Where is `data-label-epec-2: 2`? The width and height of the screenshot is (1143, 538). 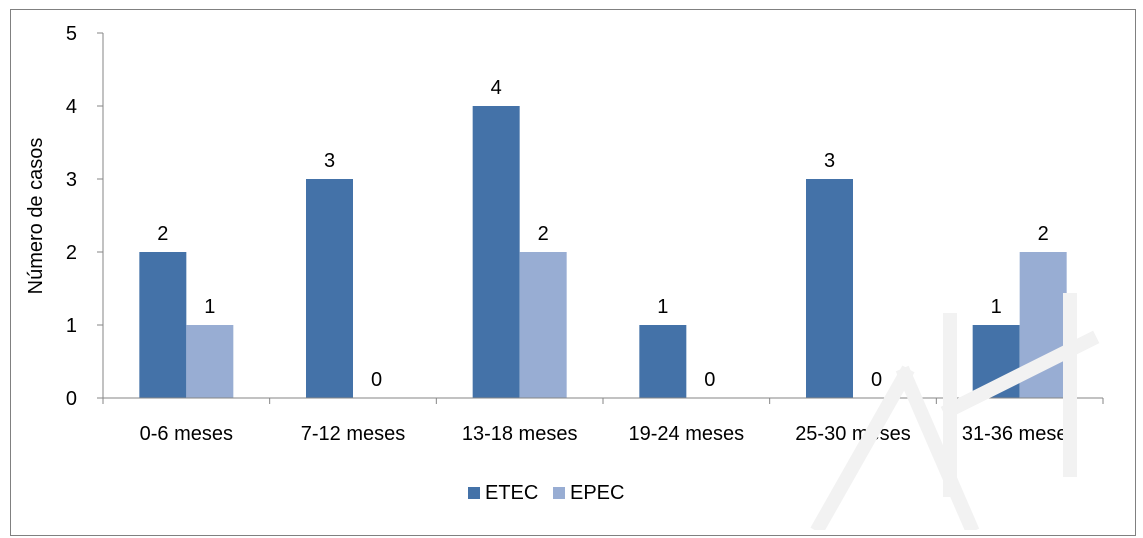 data-label-epec-2: 2 is located at coordinates (543, 234).